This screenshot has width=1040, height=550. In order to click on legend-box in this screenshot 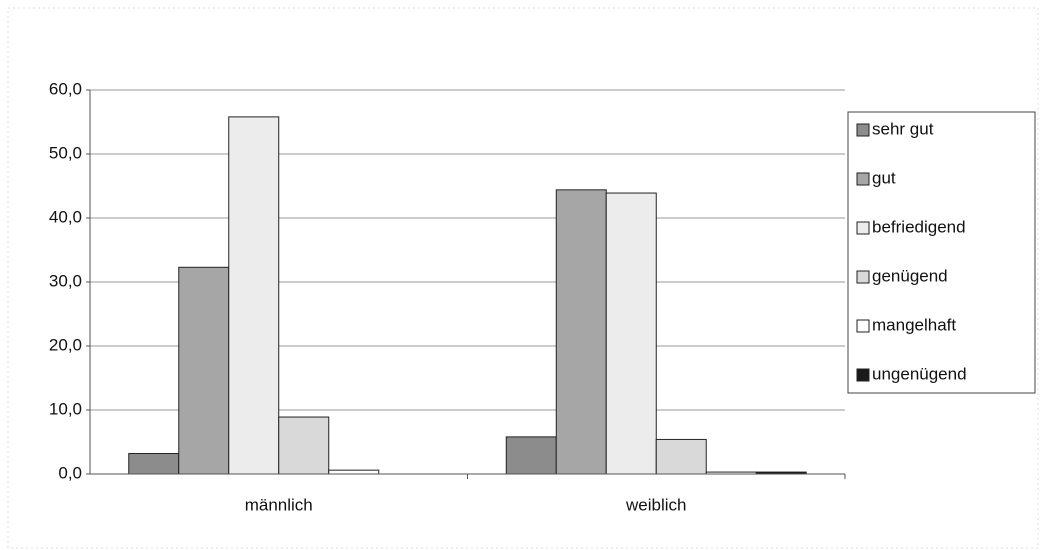, I will do `click(941, 252)`.